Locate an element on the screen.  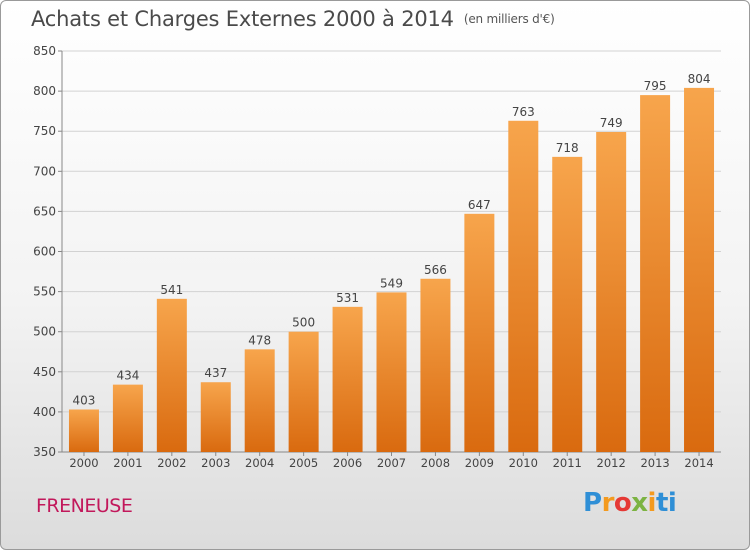
data-label: 749 is located at coordinates (611, 123).